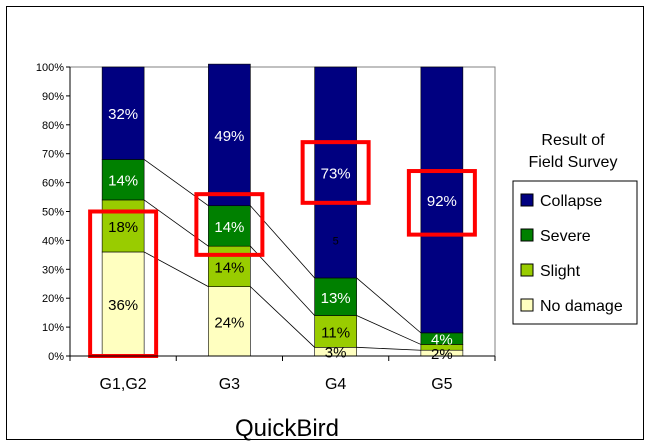  What do you see at coordinates (441, 384) in the screenshot?
I see `x-tick-label: G5` at bounding box center [441, 384].